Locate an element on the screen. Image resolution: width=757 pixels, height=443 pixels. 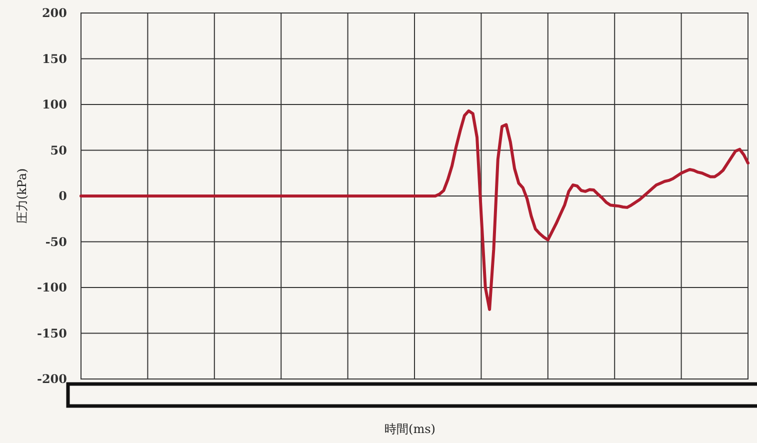
y-tick-label: 200 is located at coordinates (54, 13).